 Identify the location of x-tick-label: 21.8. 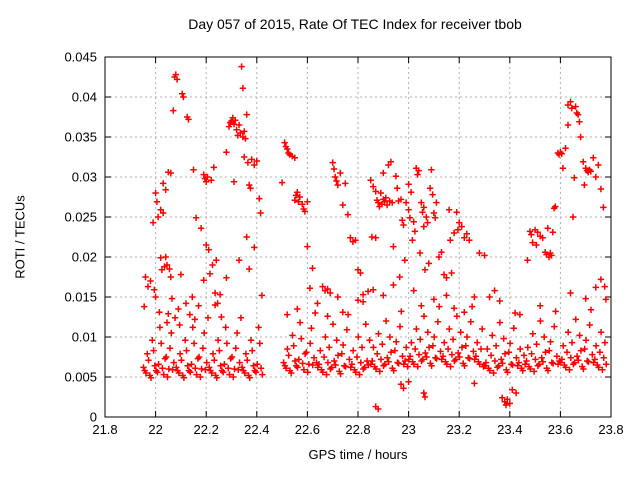
(104, 429).